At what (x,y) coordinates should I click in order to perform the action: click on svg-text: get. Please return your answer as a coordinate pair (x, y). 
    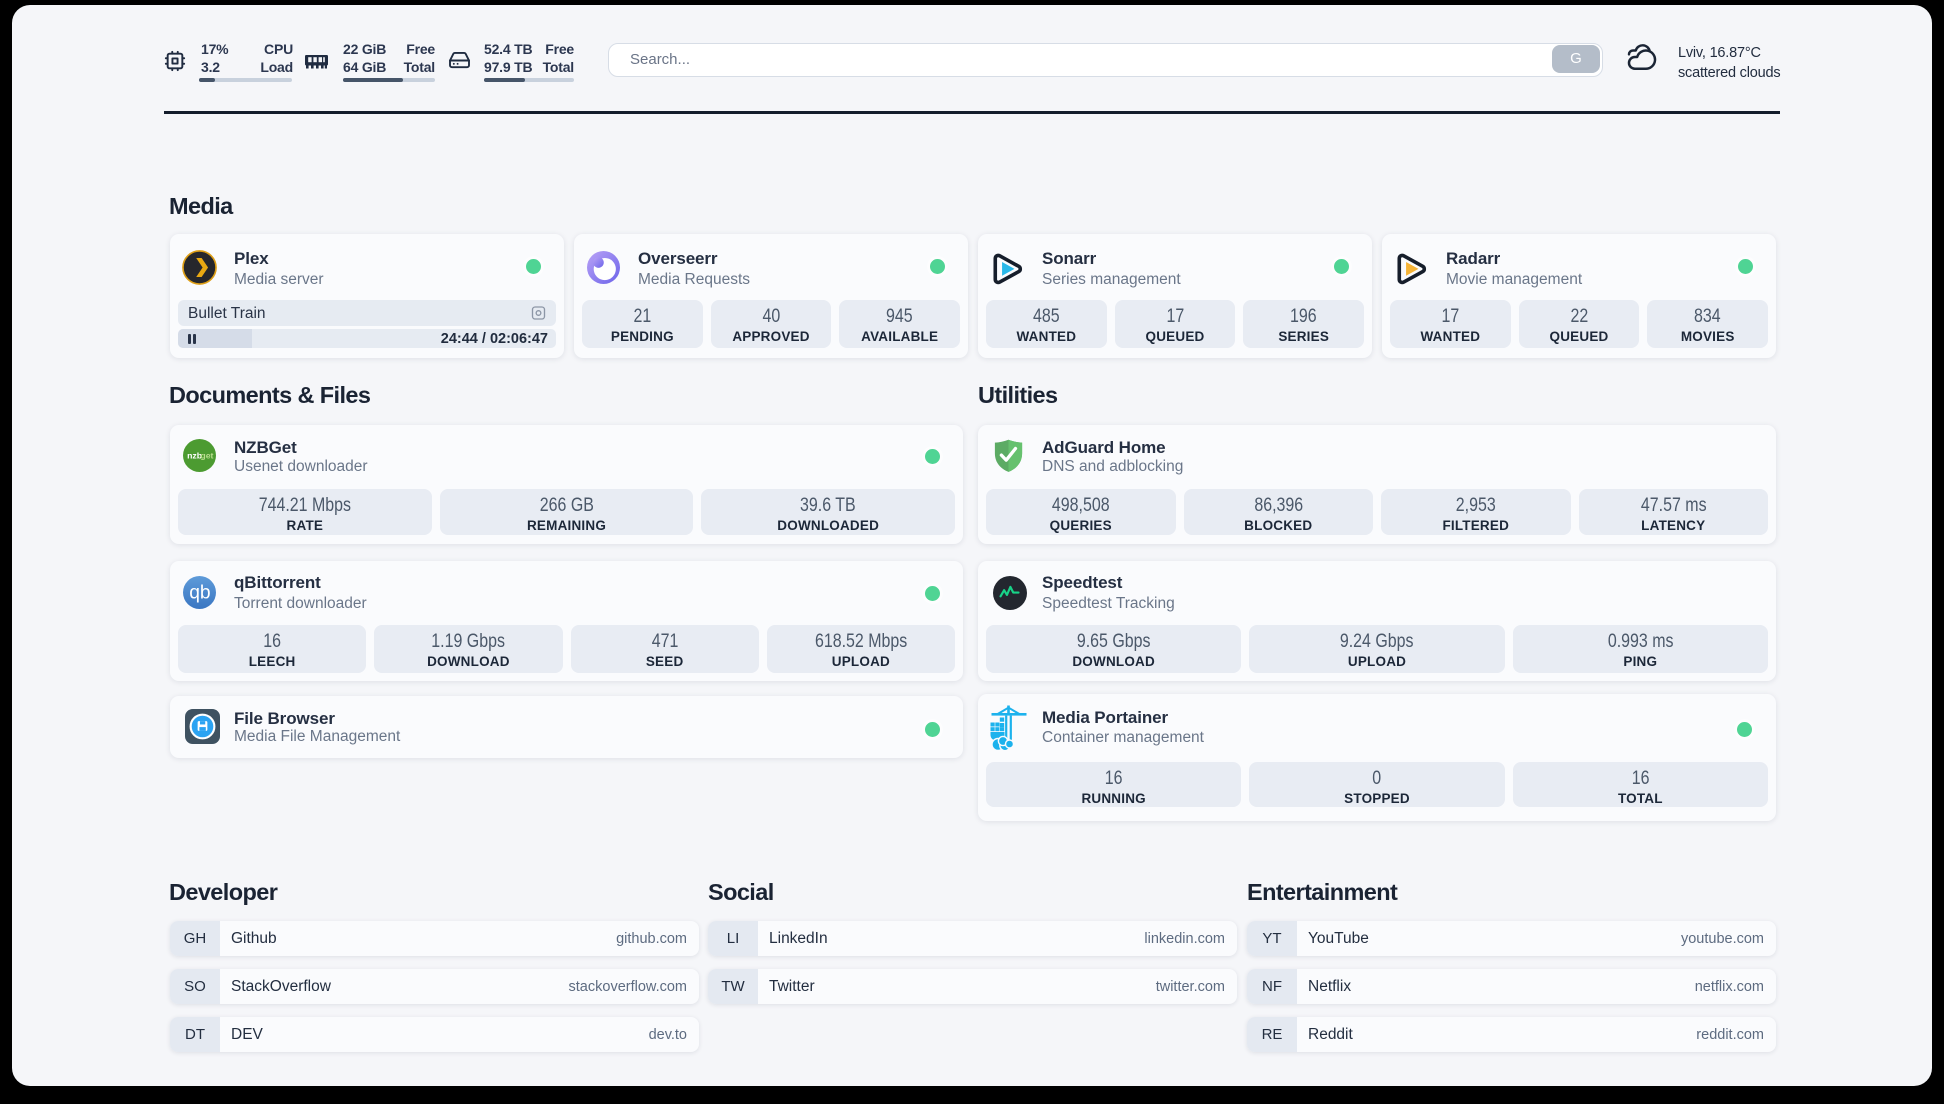
    Looking at the image, I should click on (206, 456).